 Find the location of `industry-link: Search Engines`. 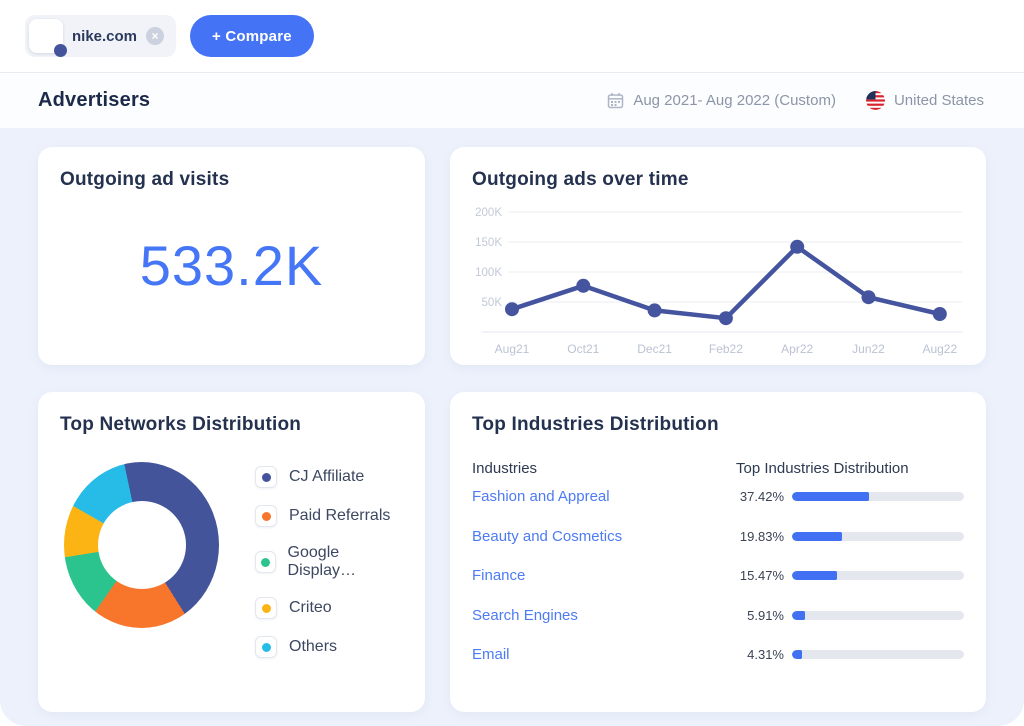

industry-link: Search Engines is located at coordinates (525, 615).